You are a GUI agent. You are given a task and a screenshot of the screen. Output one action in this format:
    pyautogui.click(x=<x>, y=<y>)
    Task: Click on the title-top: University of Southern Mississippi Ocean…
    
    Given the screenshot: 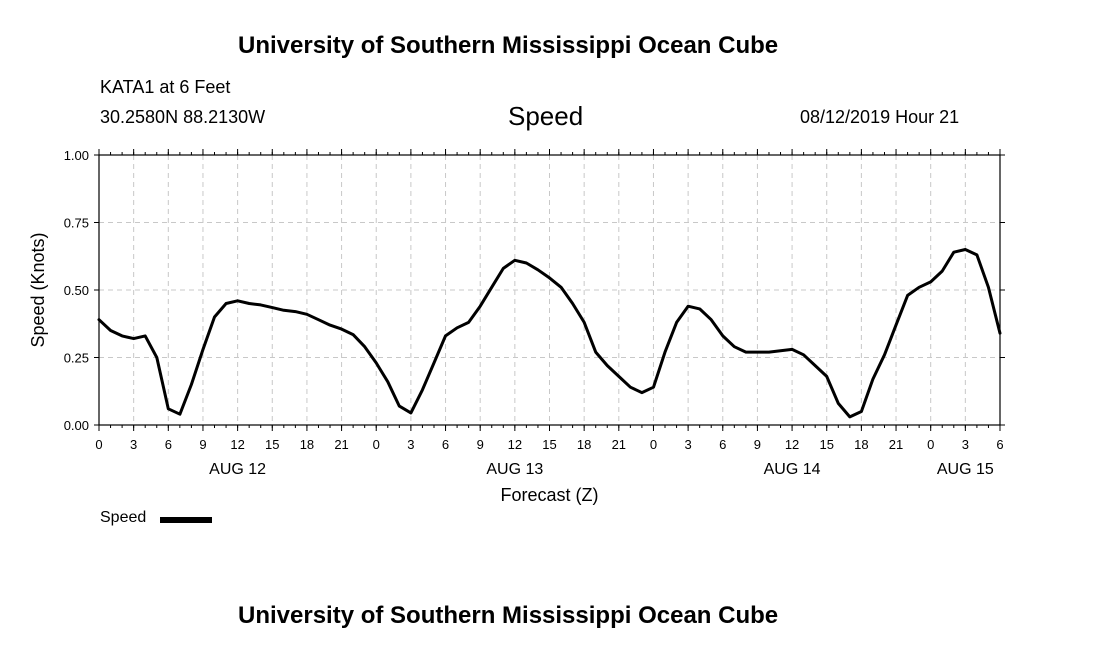 What is the action you would take?
    pyautogui.click(x=508, y=45)
    